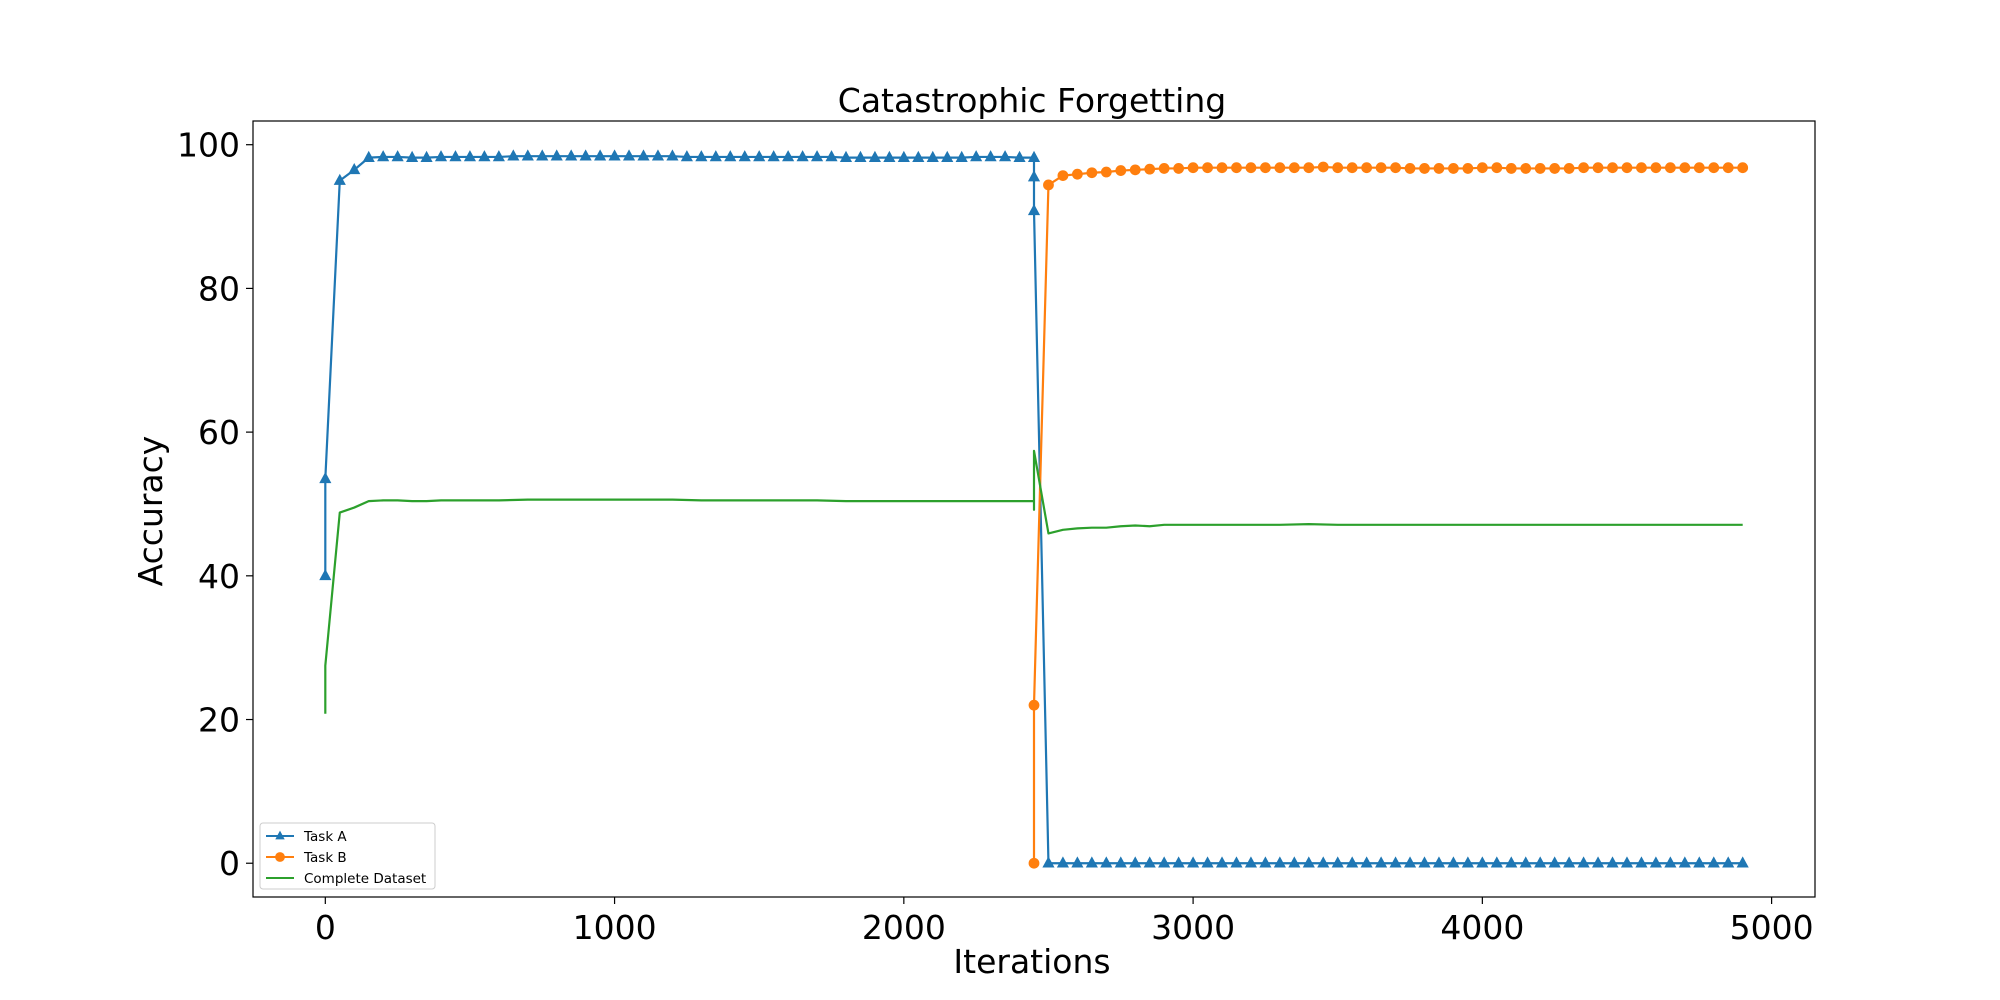 This screenshot has width=2000, height=1000. I want to click on y-tick-label: 80, so click(219, 288).